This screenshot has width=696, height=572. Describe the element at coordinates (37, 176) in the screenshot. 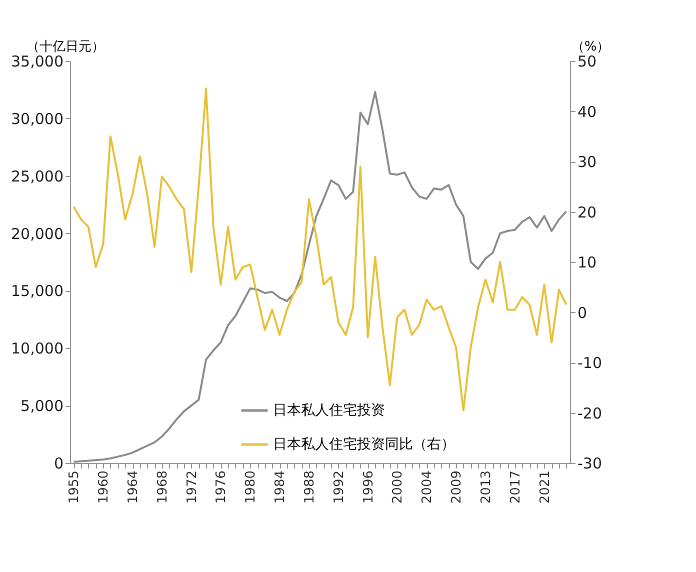

I see `y-tick-label: 25,000` at that location.